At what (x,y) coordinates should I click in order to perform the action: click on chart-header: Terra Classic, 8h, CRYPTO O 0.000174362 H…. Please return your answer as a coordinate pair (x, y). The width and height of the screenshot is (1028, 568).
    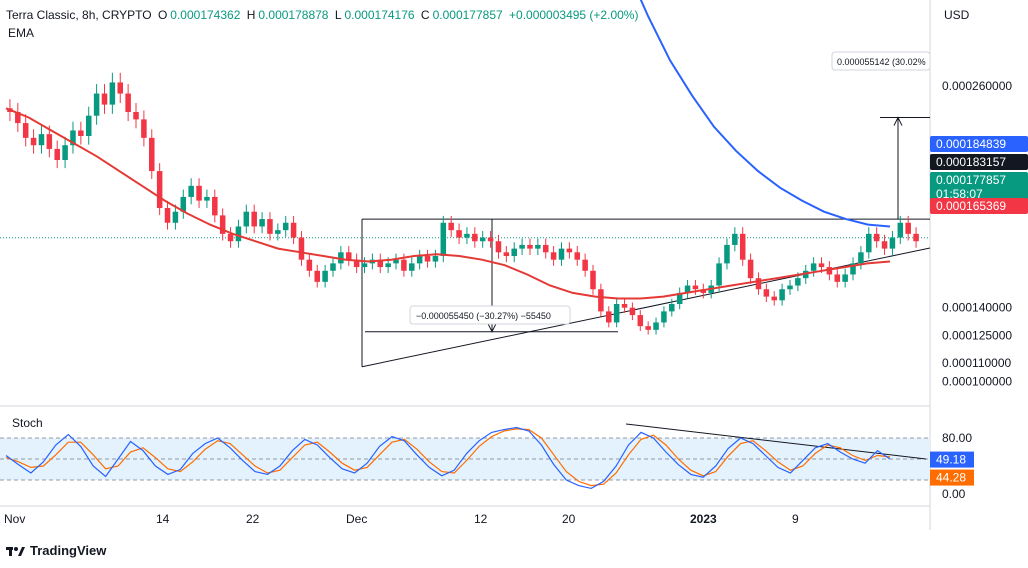
    Looking at the image, I should click on (323, 15).